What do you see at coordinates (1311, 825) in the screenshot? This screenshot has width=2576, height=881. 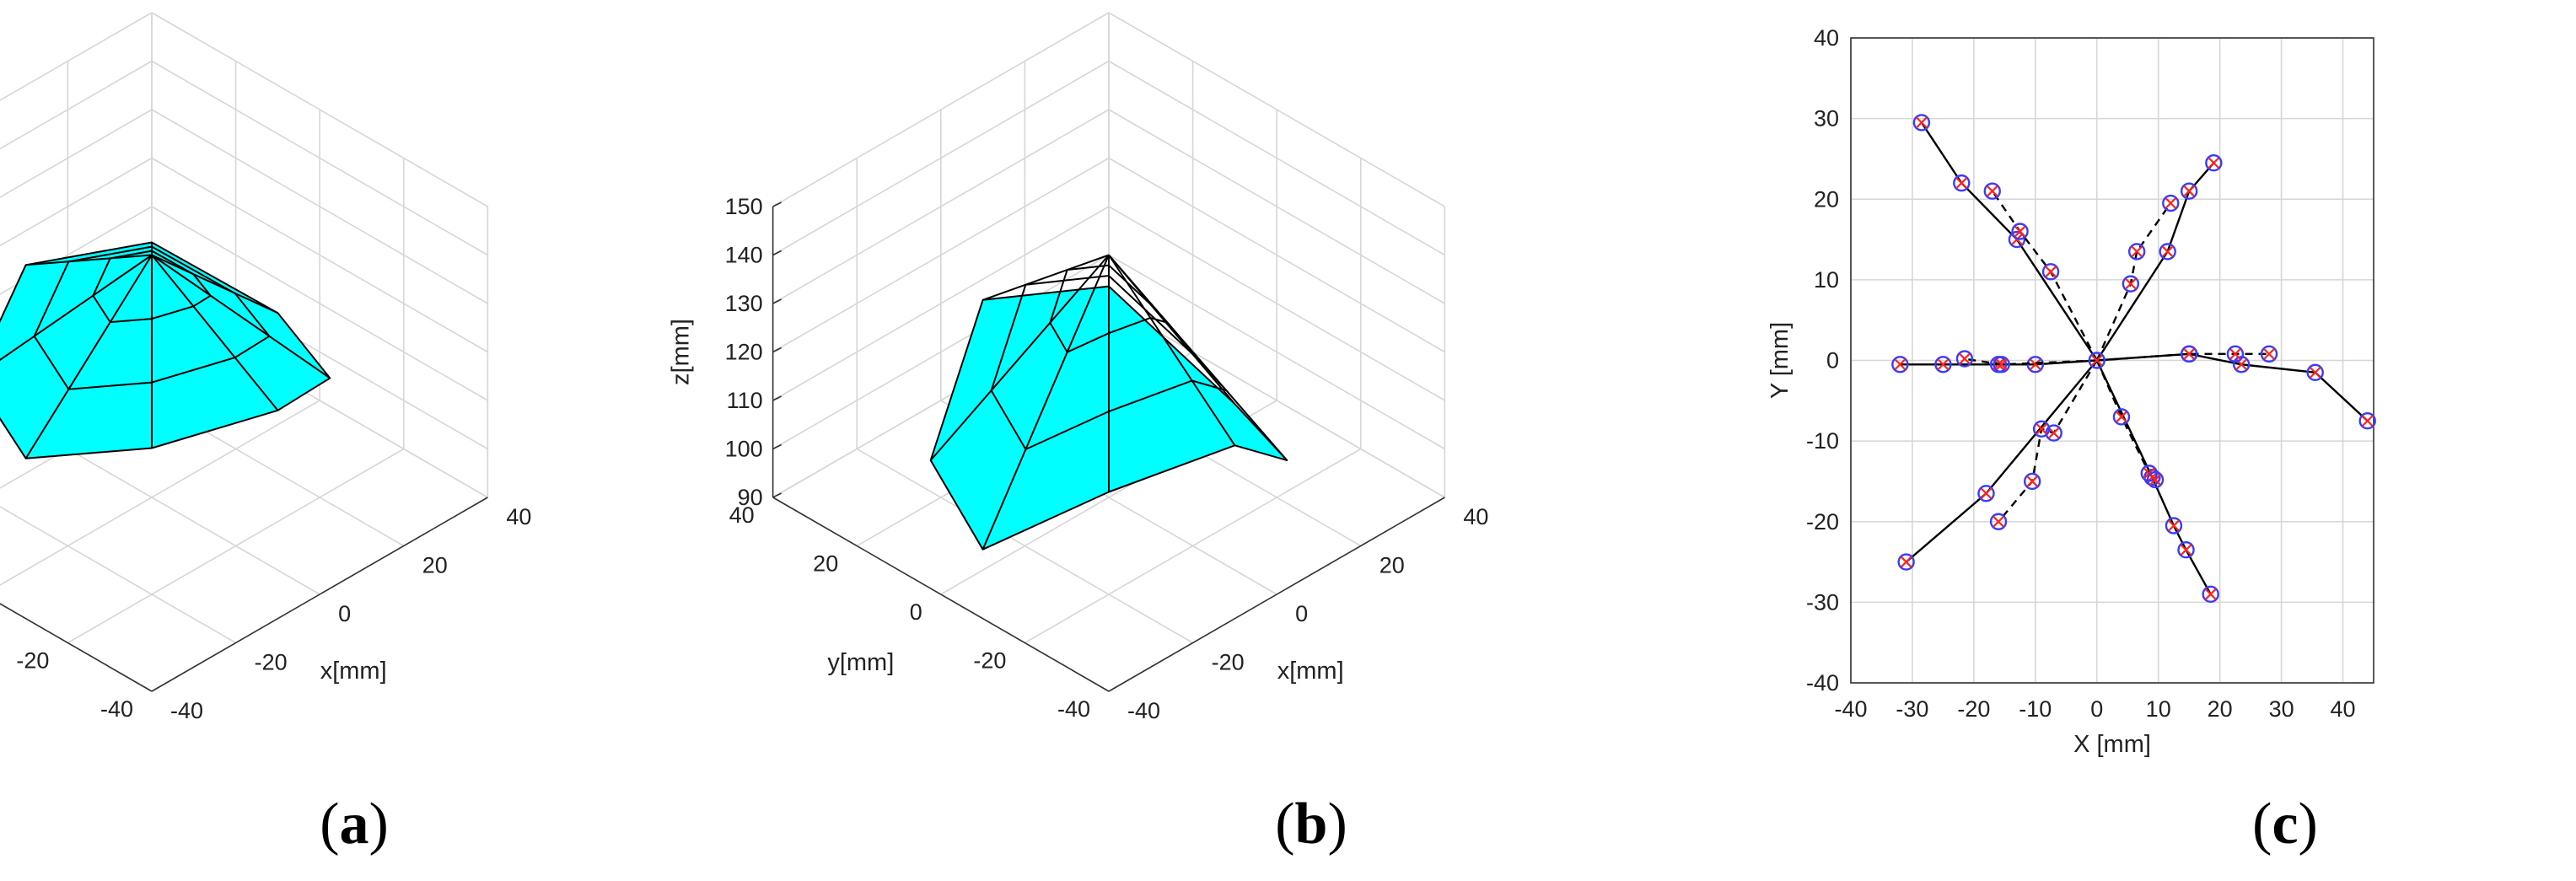 I see `panel-label-b: (b)` at bounding box center [1311, 825].